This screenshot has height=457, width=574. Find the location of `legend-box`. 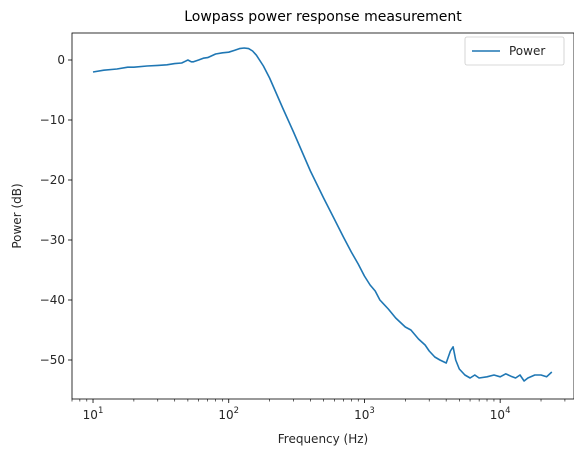

legend-box is located at coordinates (514, 51).